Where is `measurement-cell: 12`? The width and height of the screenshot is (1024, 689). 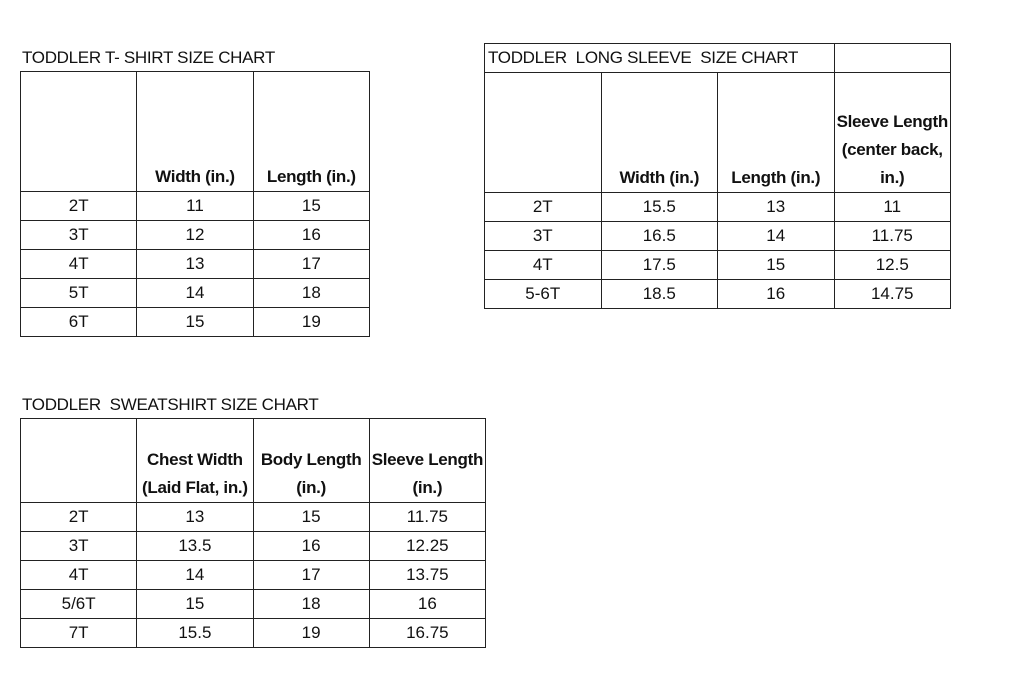
measurement-cell: 12 is located at coordinates (195, 235).